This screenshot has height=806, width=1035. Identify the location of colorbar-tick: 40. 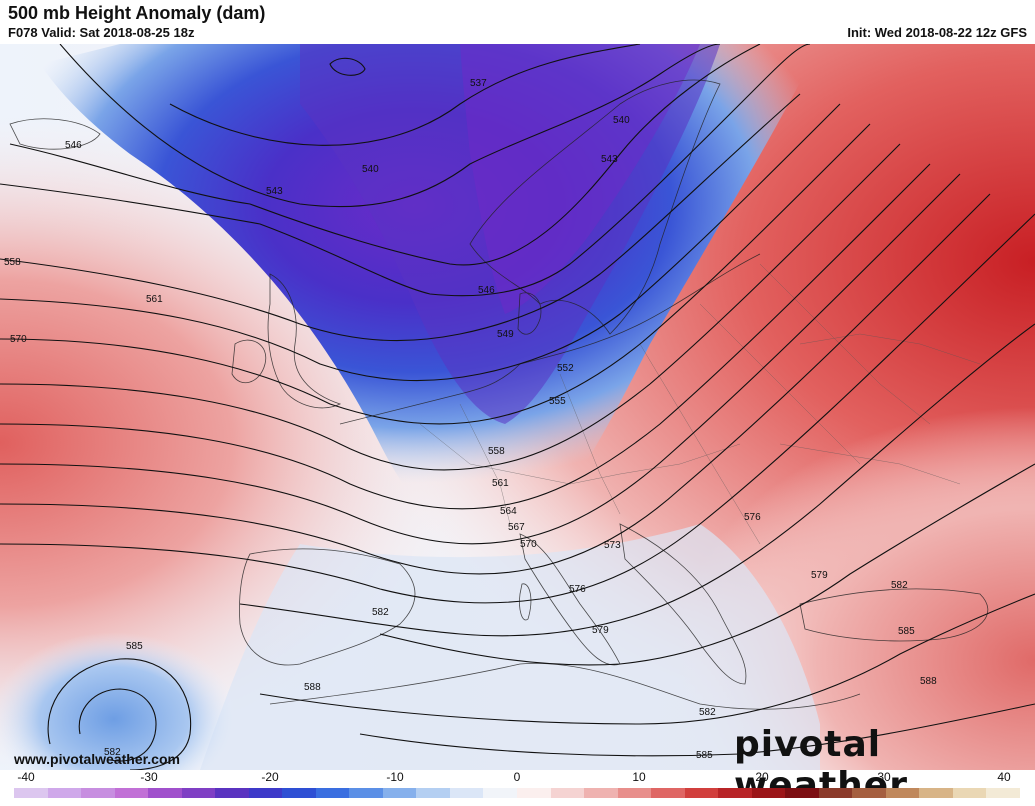
(1004, 777).